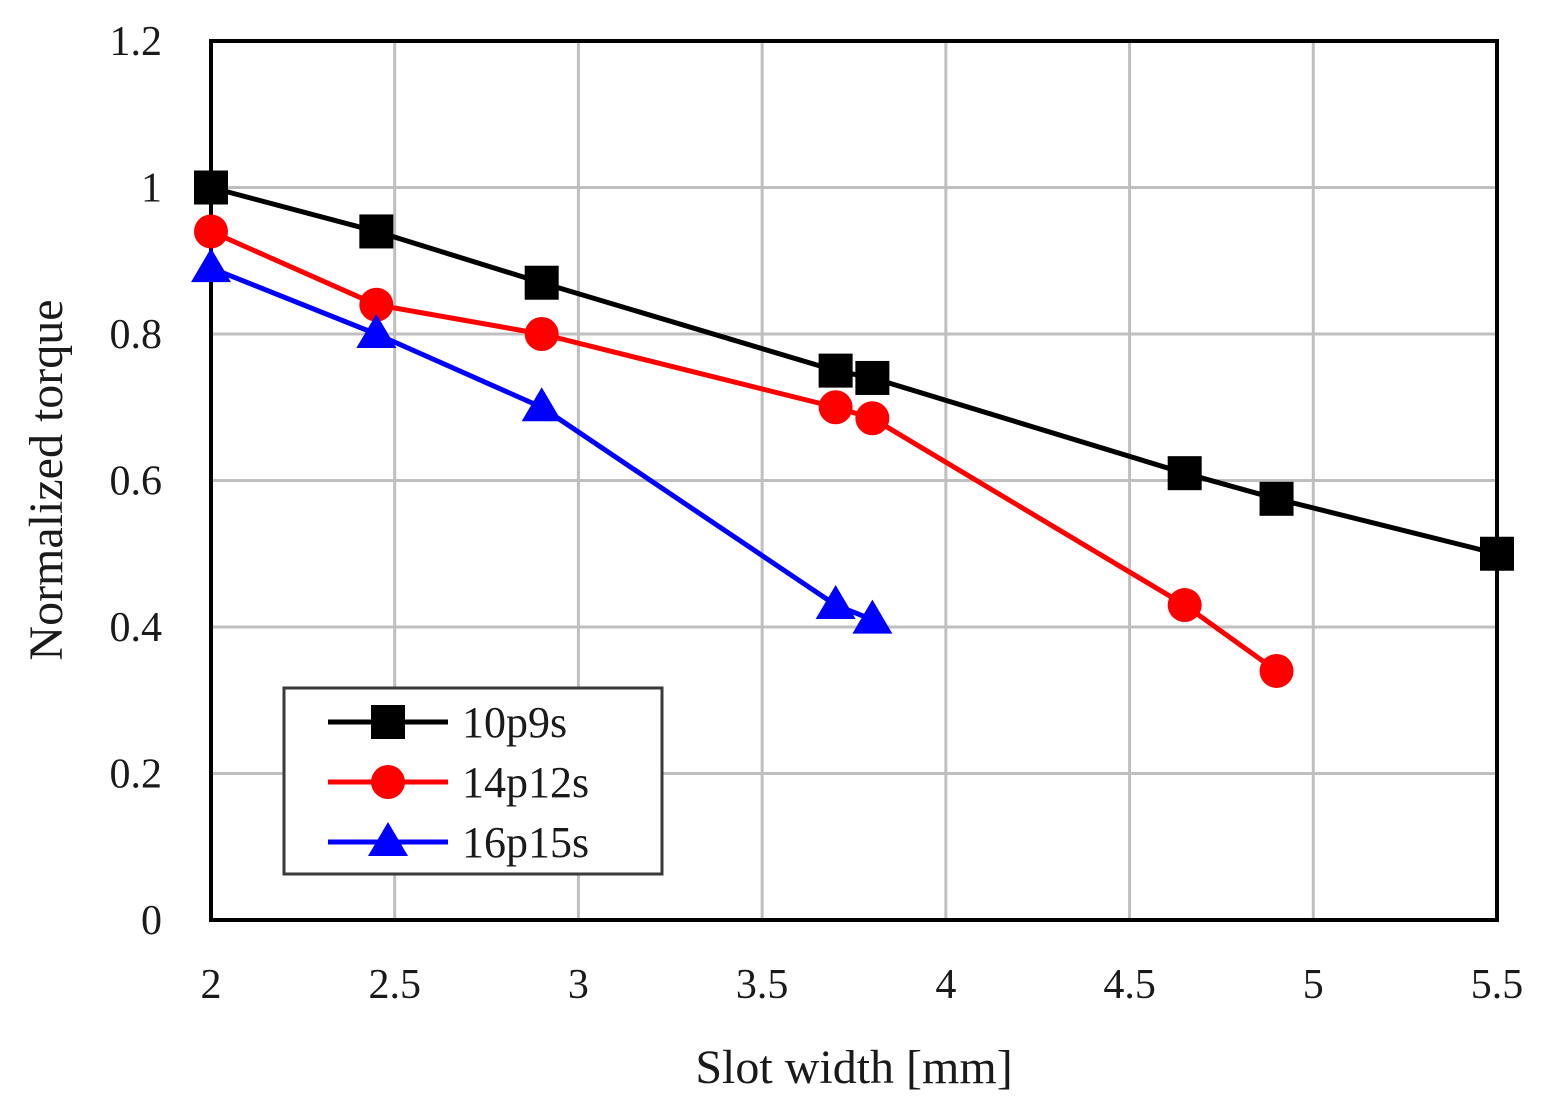  Describe the element at coordinates (525, 842) in the screenshot. I see `legend-label-16p15s: 16p15s` at that location.